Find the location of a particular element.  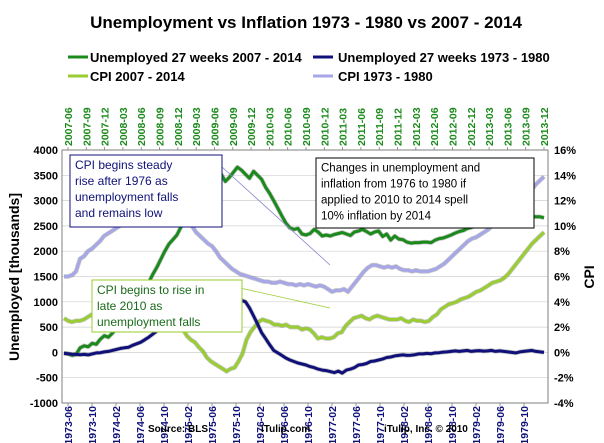

y-tick-right: 16% is located at coordinates (565, 151).